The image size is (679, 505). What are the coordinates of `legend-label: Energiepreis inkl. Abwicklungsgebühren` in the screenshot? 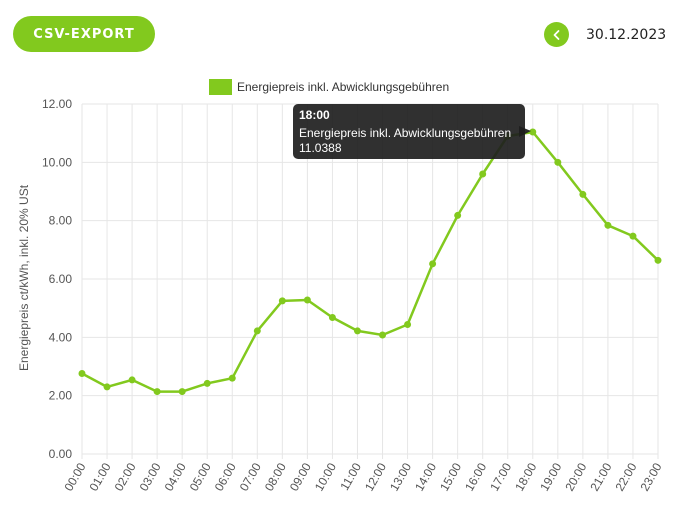 It's located at (343, 87).